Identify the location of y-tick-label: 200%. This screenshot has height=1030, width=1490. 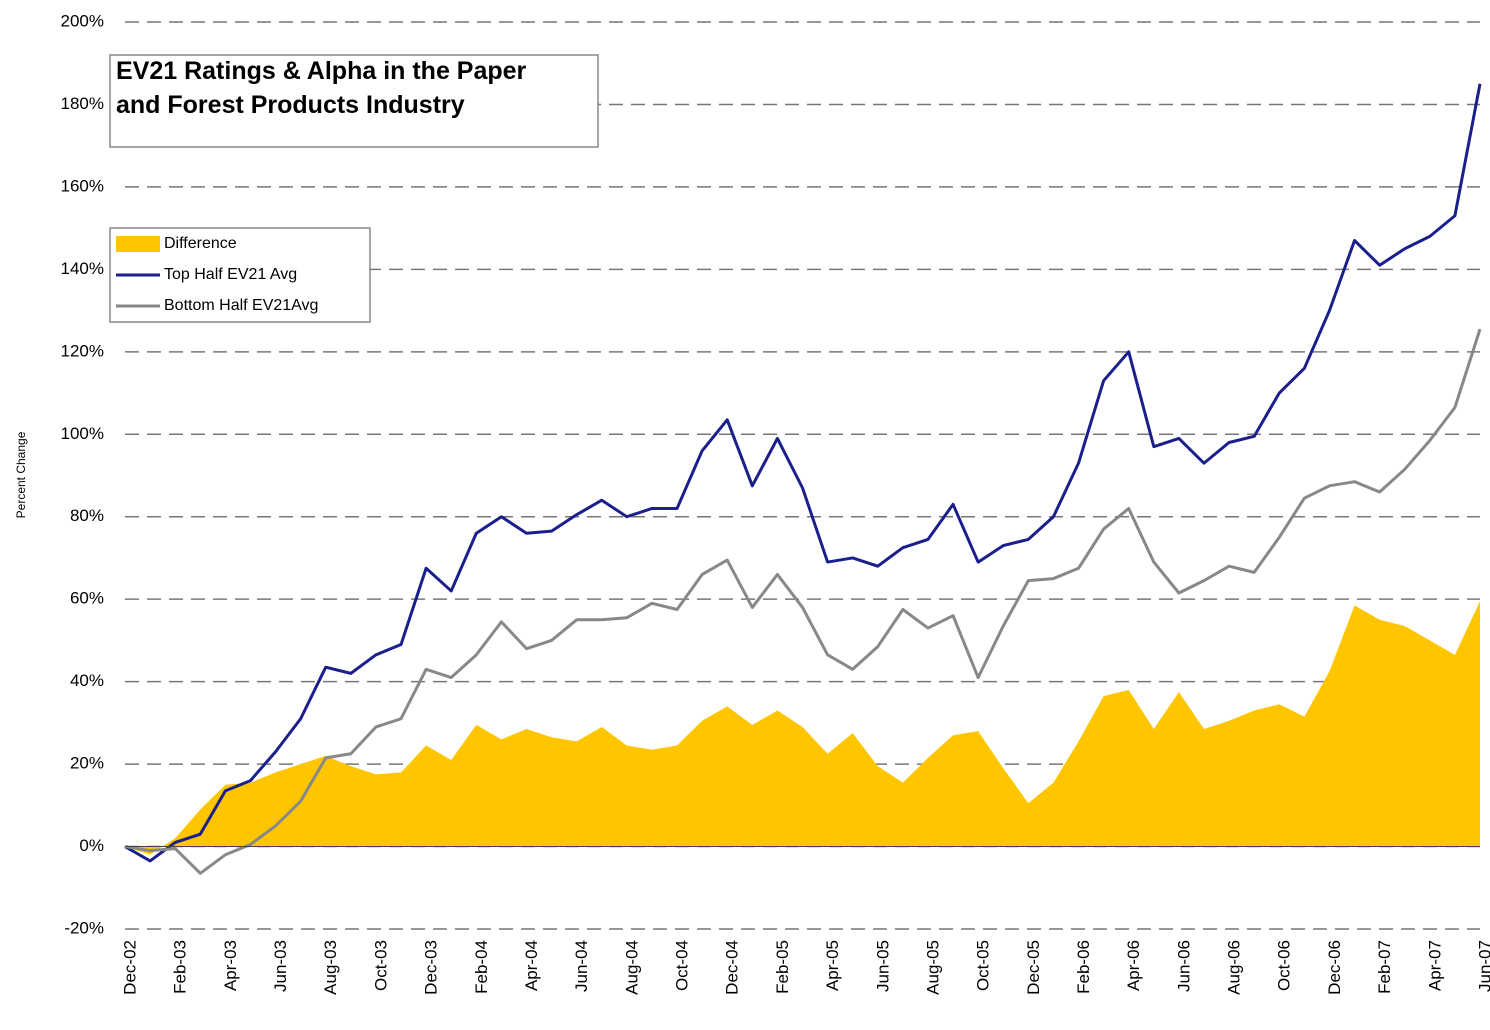
(82, 20).